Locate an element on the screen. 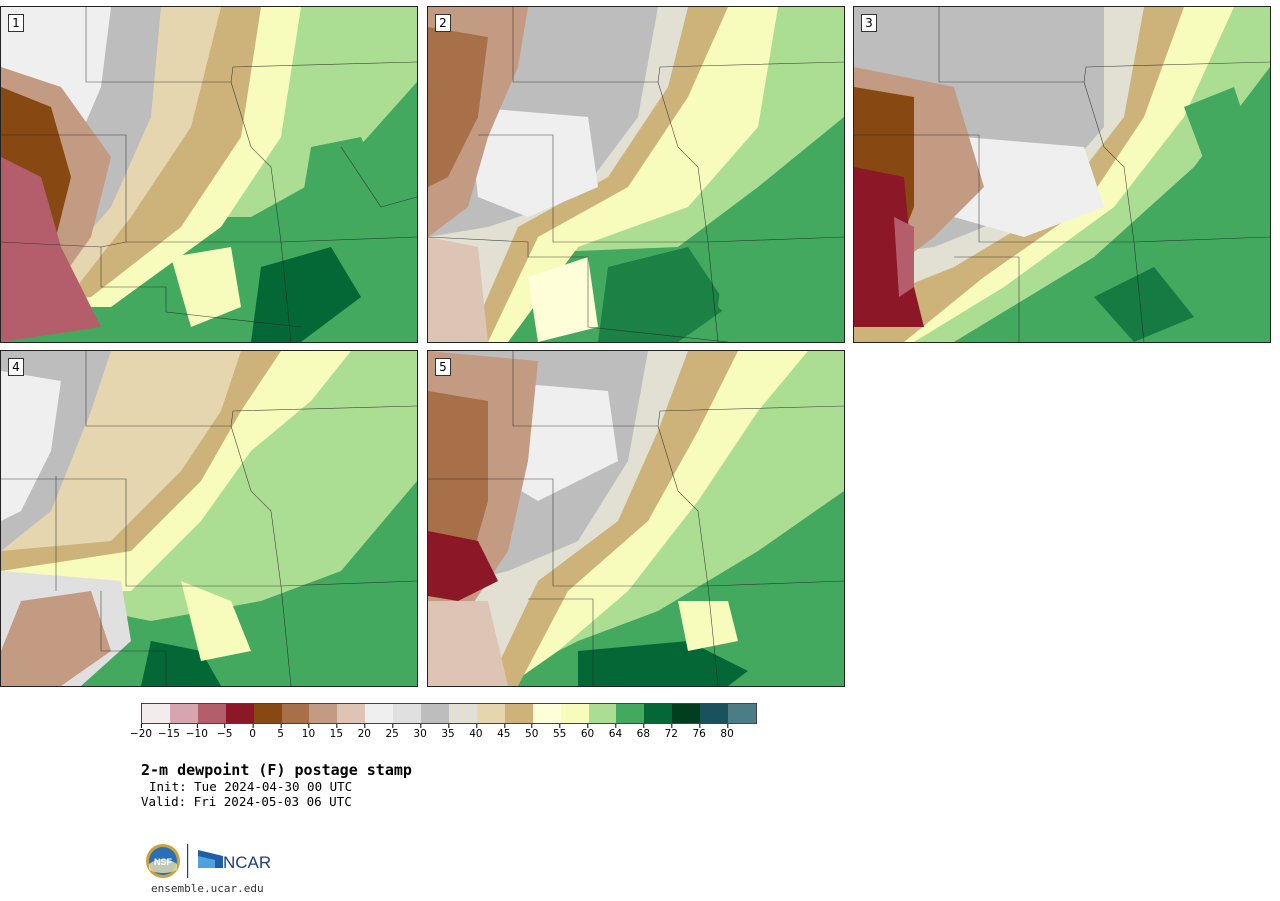  colorbar-tick-label: −5 is located at coordinates (224, 732).